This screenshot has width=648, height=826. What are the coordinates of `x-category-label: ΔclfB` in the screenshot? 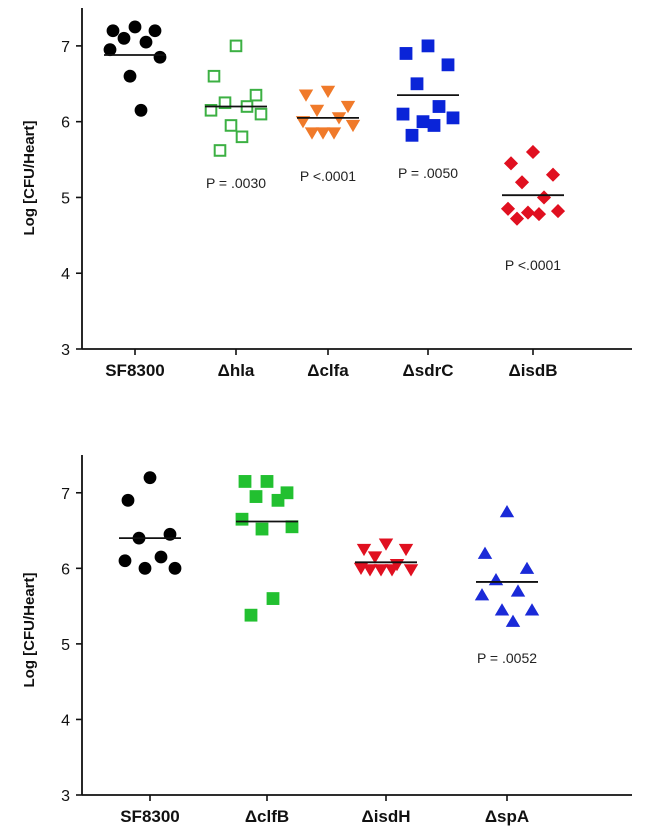 It's located at (267, 816).